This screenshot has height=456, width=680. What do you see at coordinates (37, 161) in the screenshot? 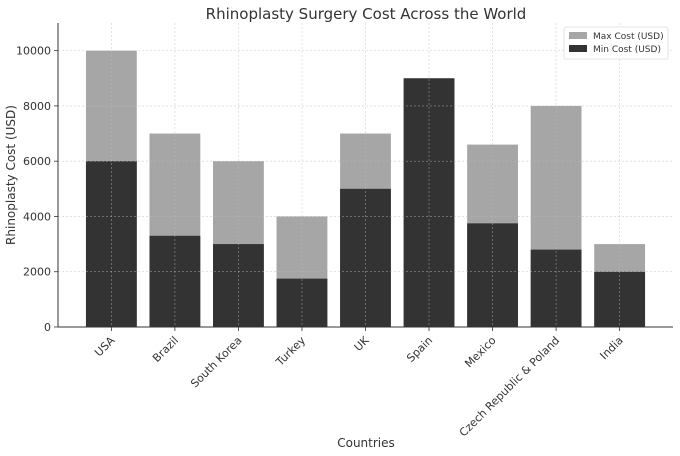
I see `y-tick-label: 6000` at bounding box center [37, 161].